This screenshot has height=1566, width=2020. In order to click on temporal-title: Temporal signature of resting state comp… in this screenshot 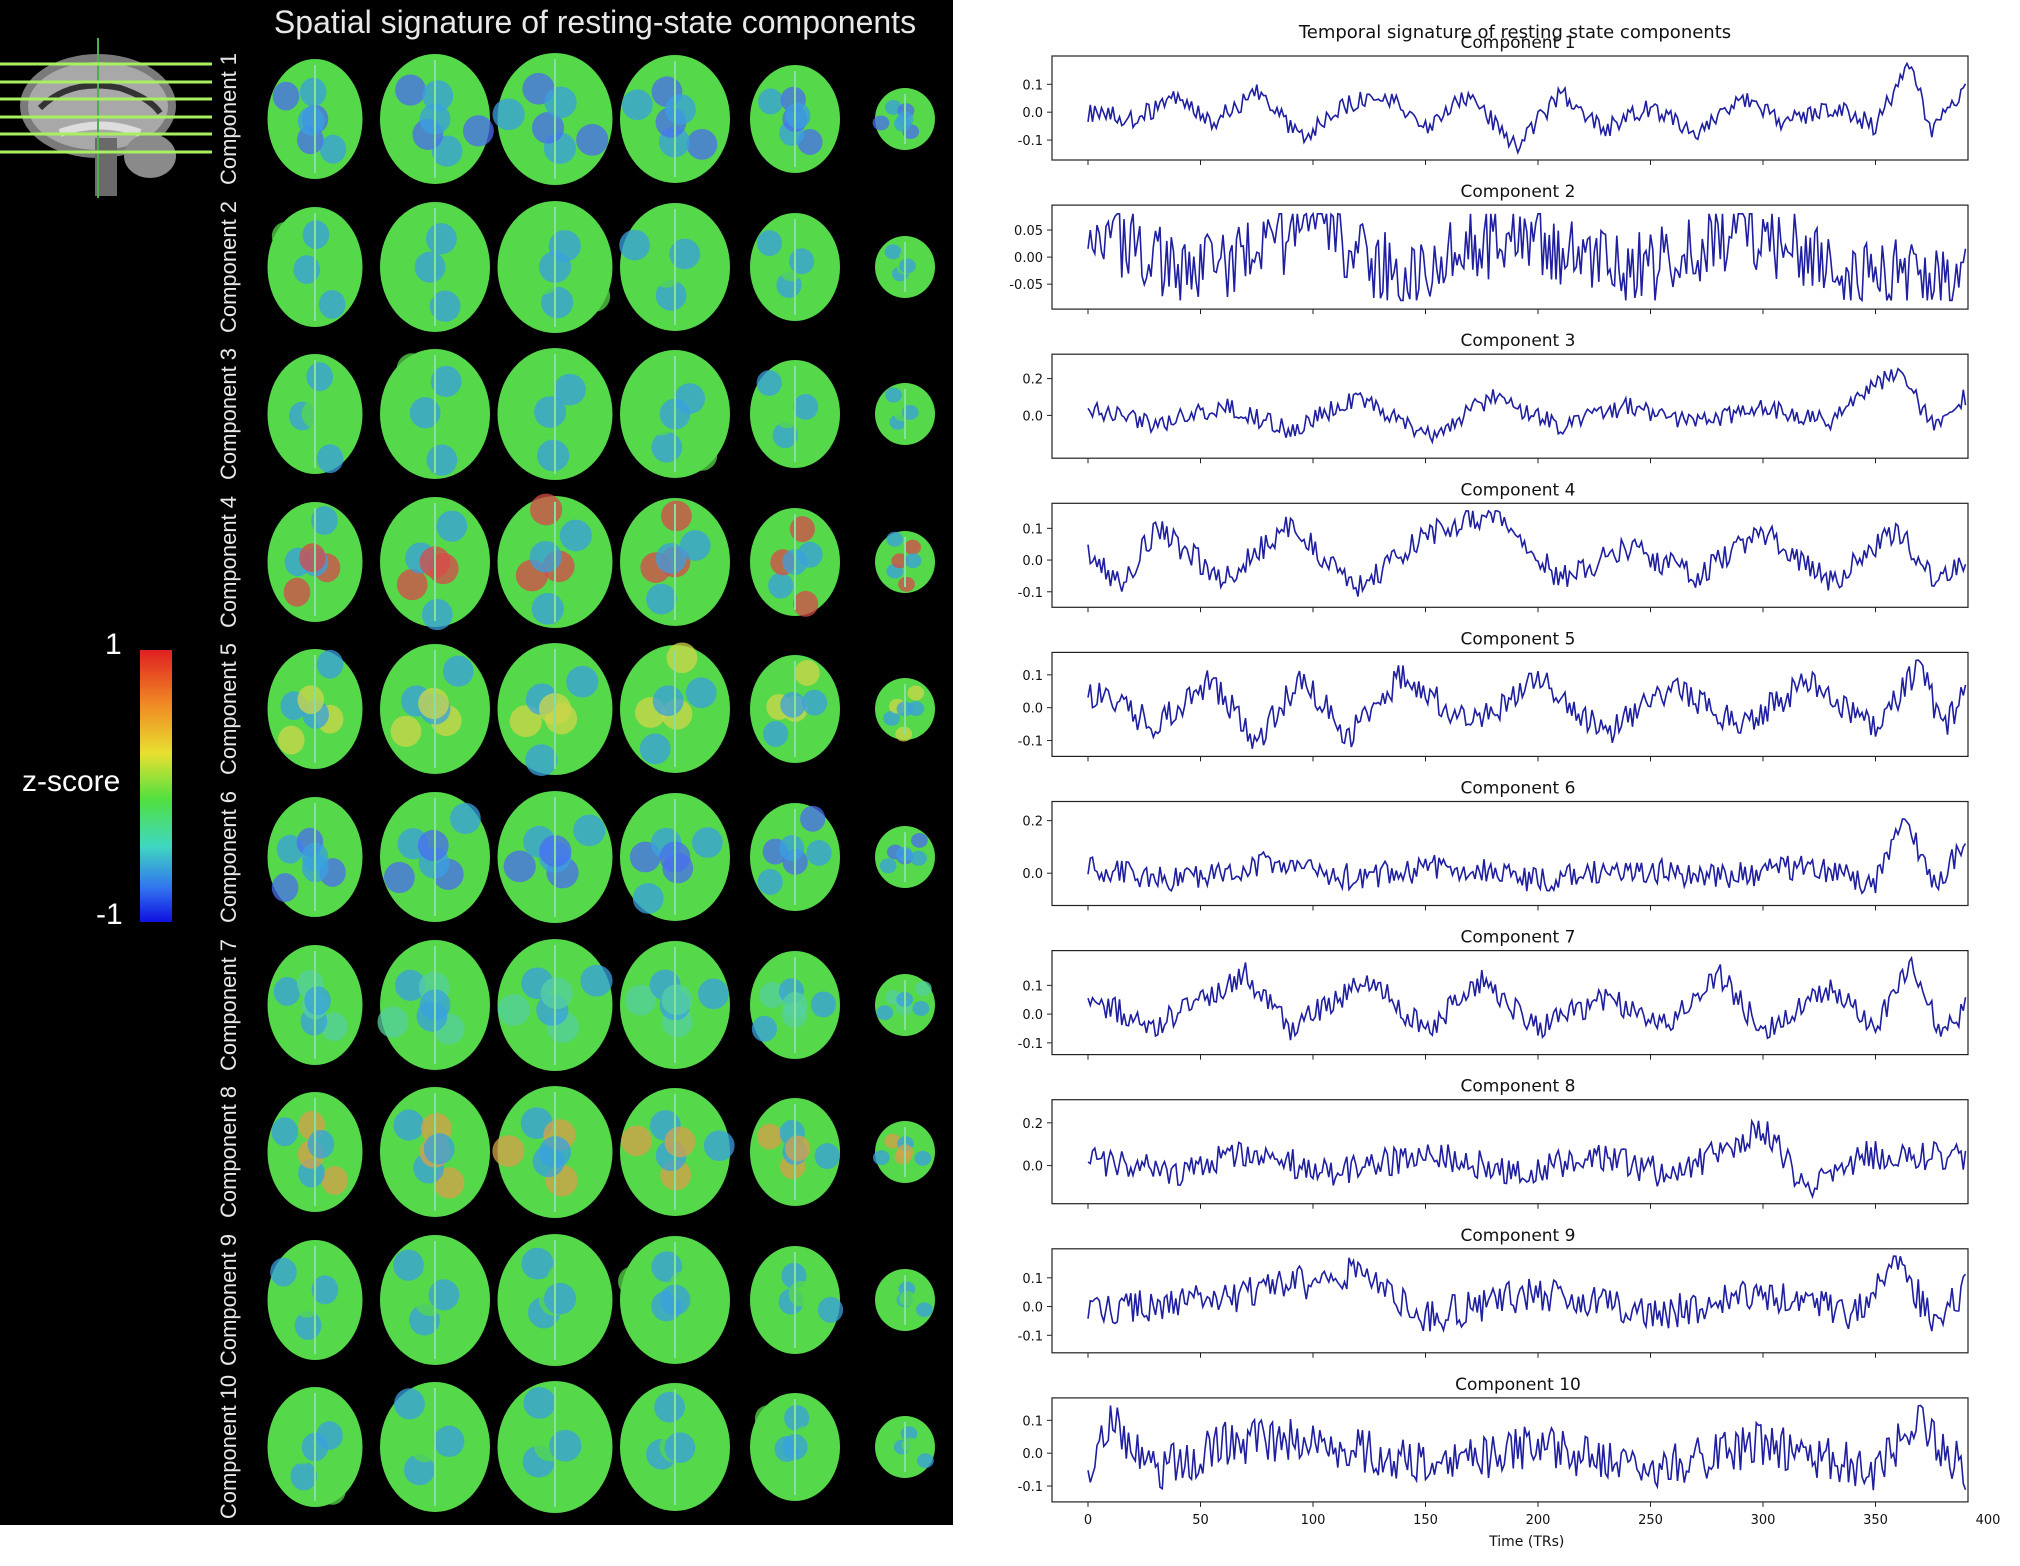, I will do `click(1515, 32)`.